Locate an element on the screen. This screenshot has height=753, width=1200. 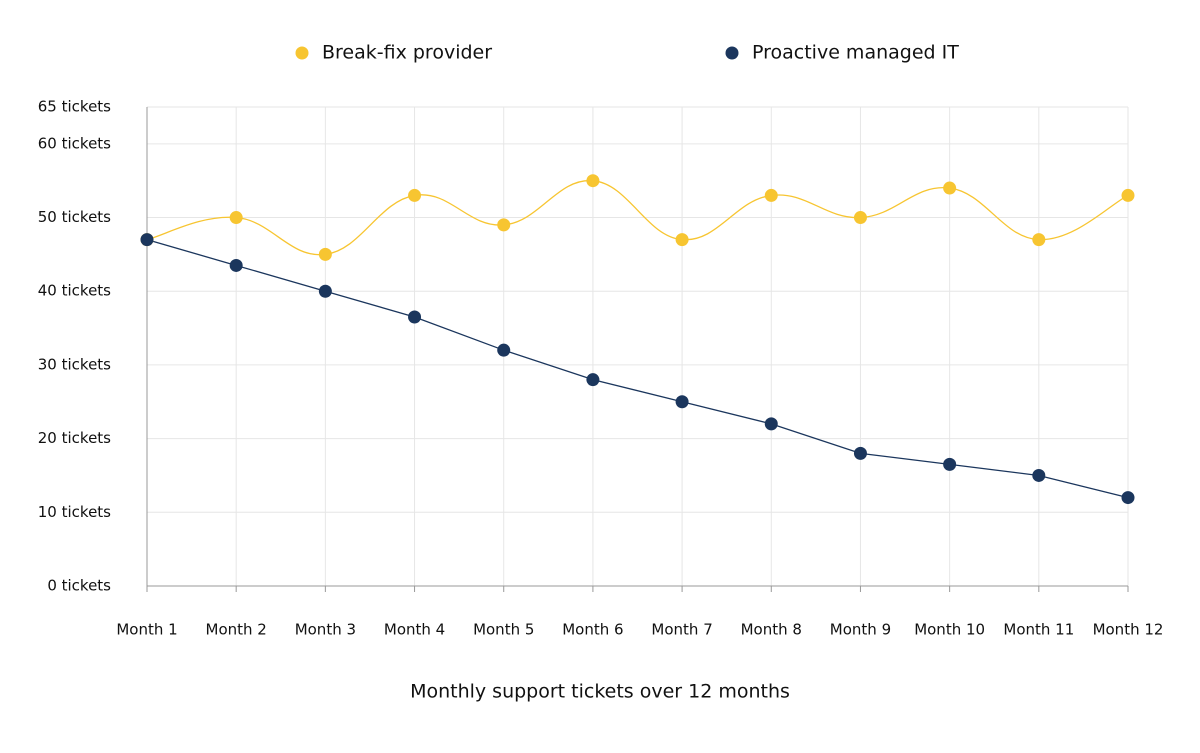
y-tick-label: 30 tickets is located at coordinates (74, 364).